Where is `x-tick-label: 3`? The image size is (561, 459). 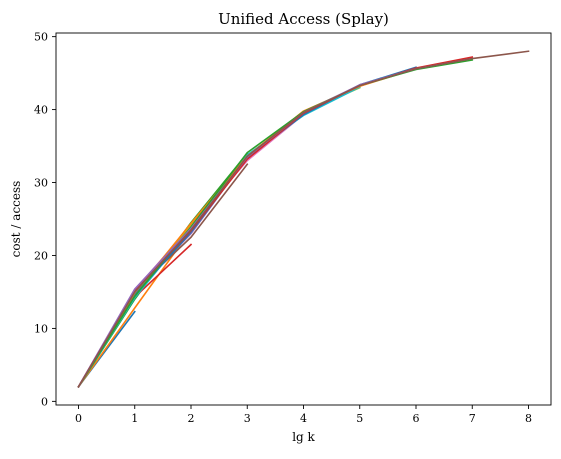 x-tick-label: 3 is located at coordinates (247, 418).